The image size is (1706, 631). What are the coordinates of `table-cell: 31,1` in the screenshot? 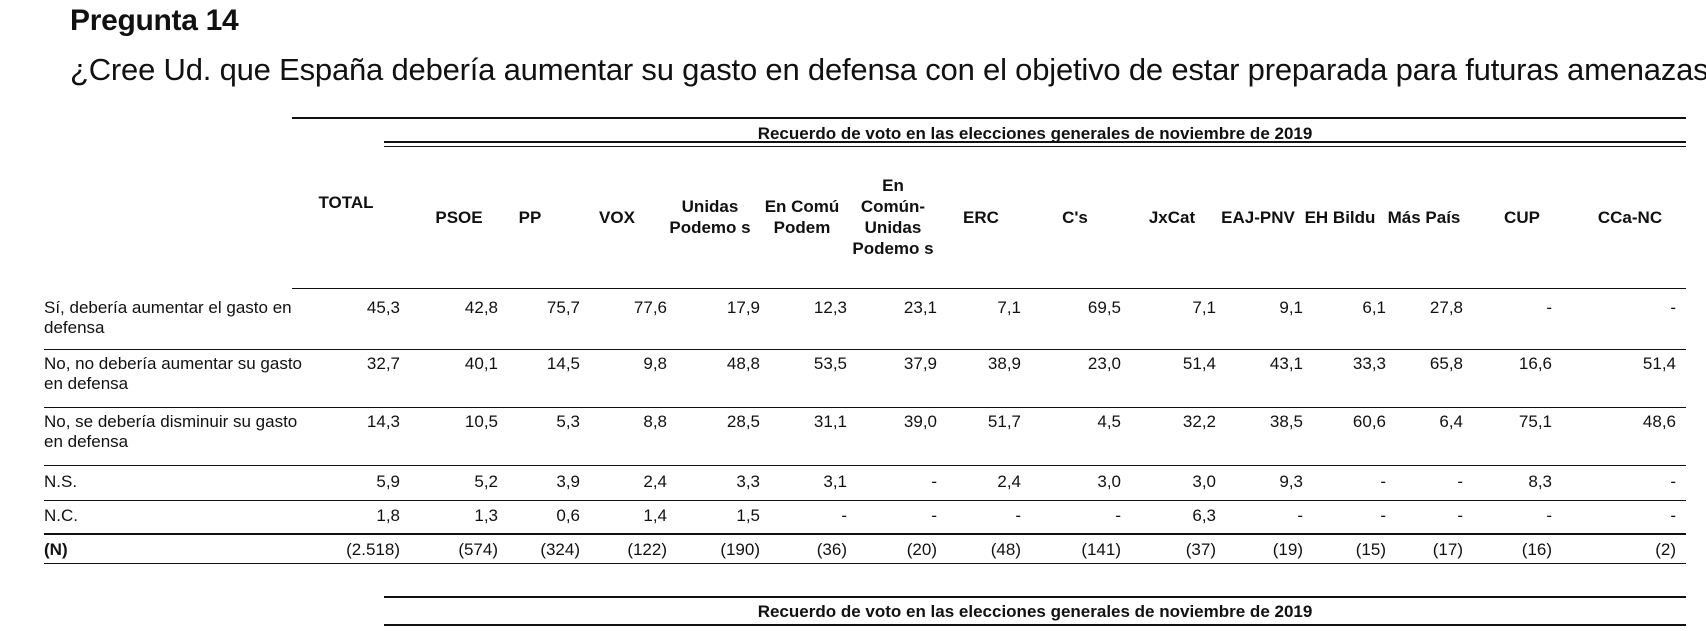 It's located at (830, 421).